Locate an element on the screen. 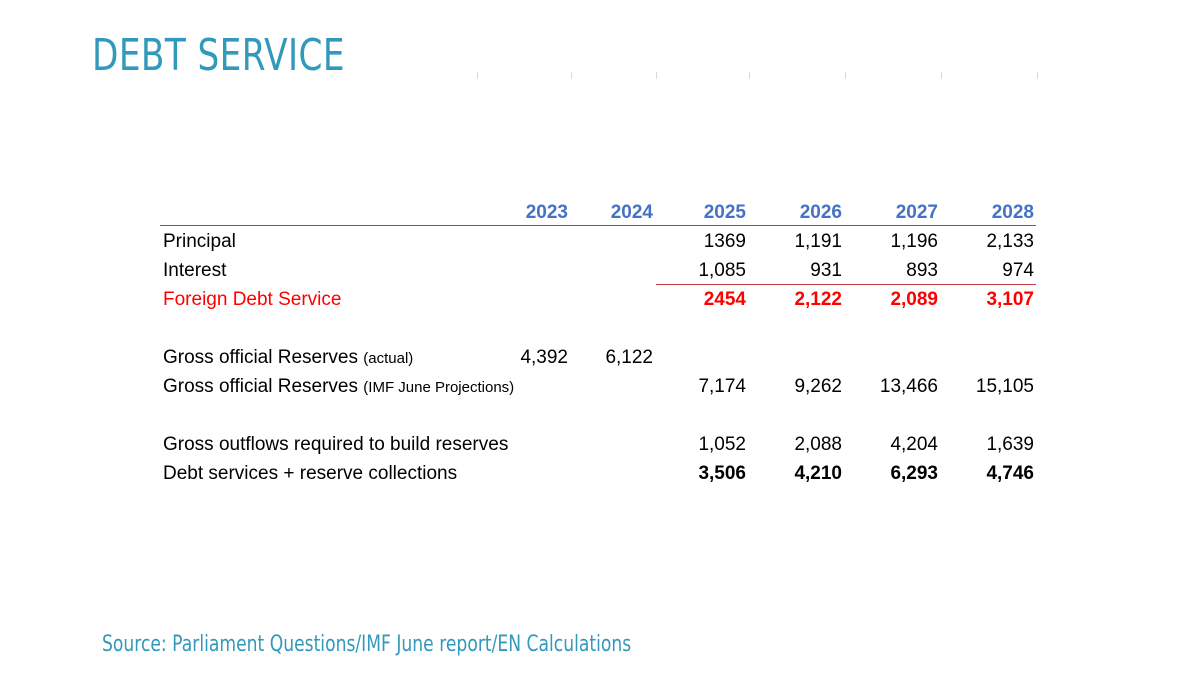 This screenshot has width=1200, height=677. table-cell: 6,293 is located at coordinates (914, 473).